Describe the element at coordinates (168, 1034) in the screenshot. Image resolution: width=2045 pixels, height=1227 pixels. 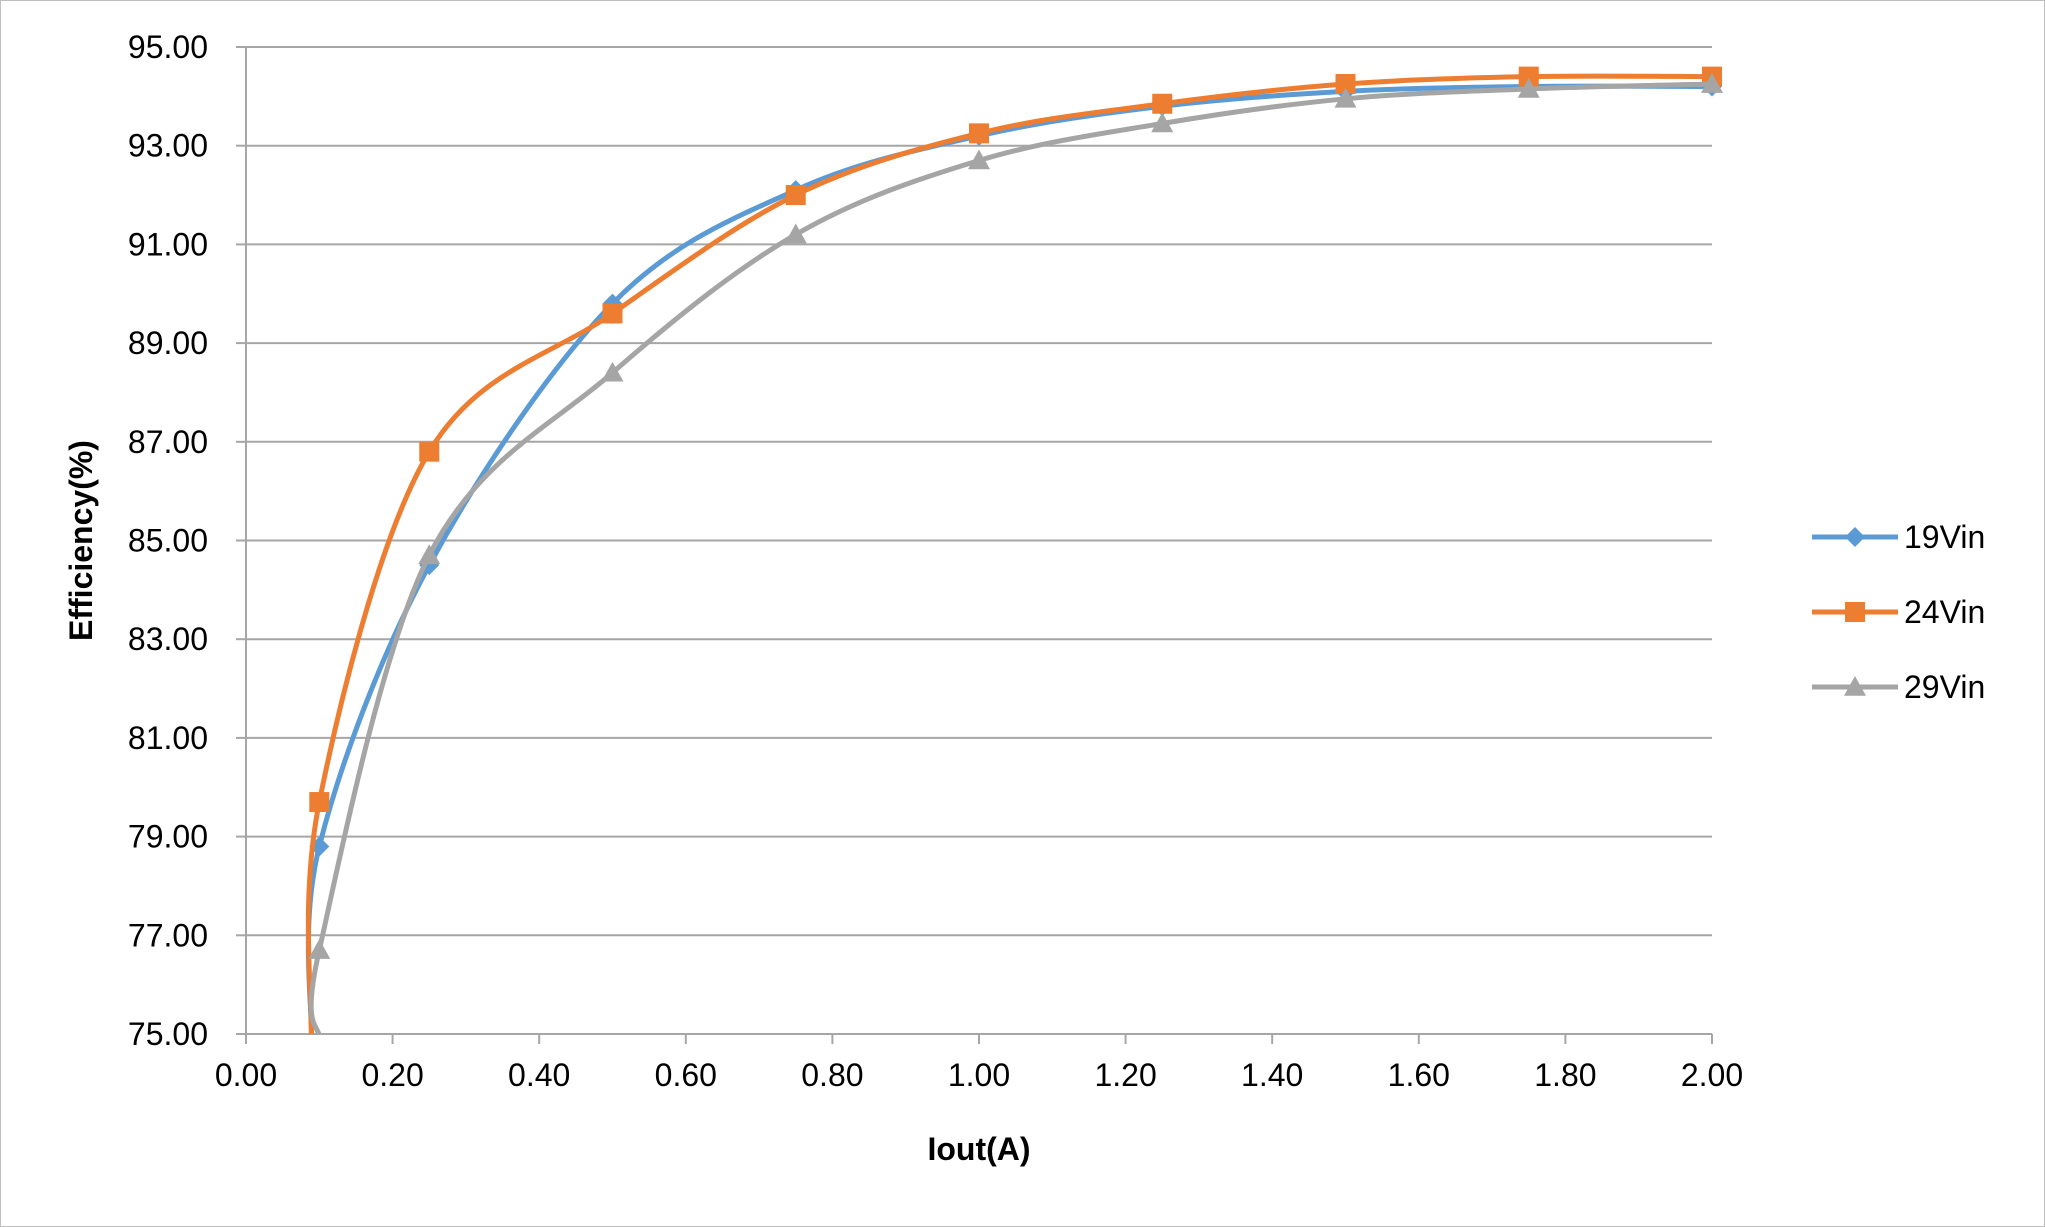
I see `y-tick-label-0: 75.00` at that location.